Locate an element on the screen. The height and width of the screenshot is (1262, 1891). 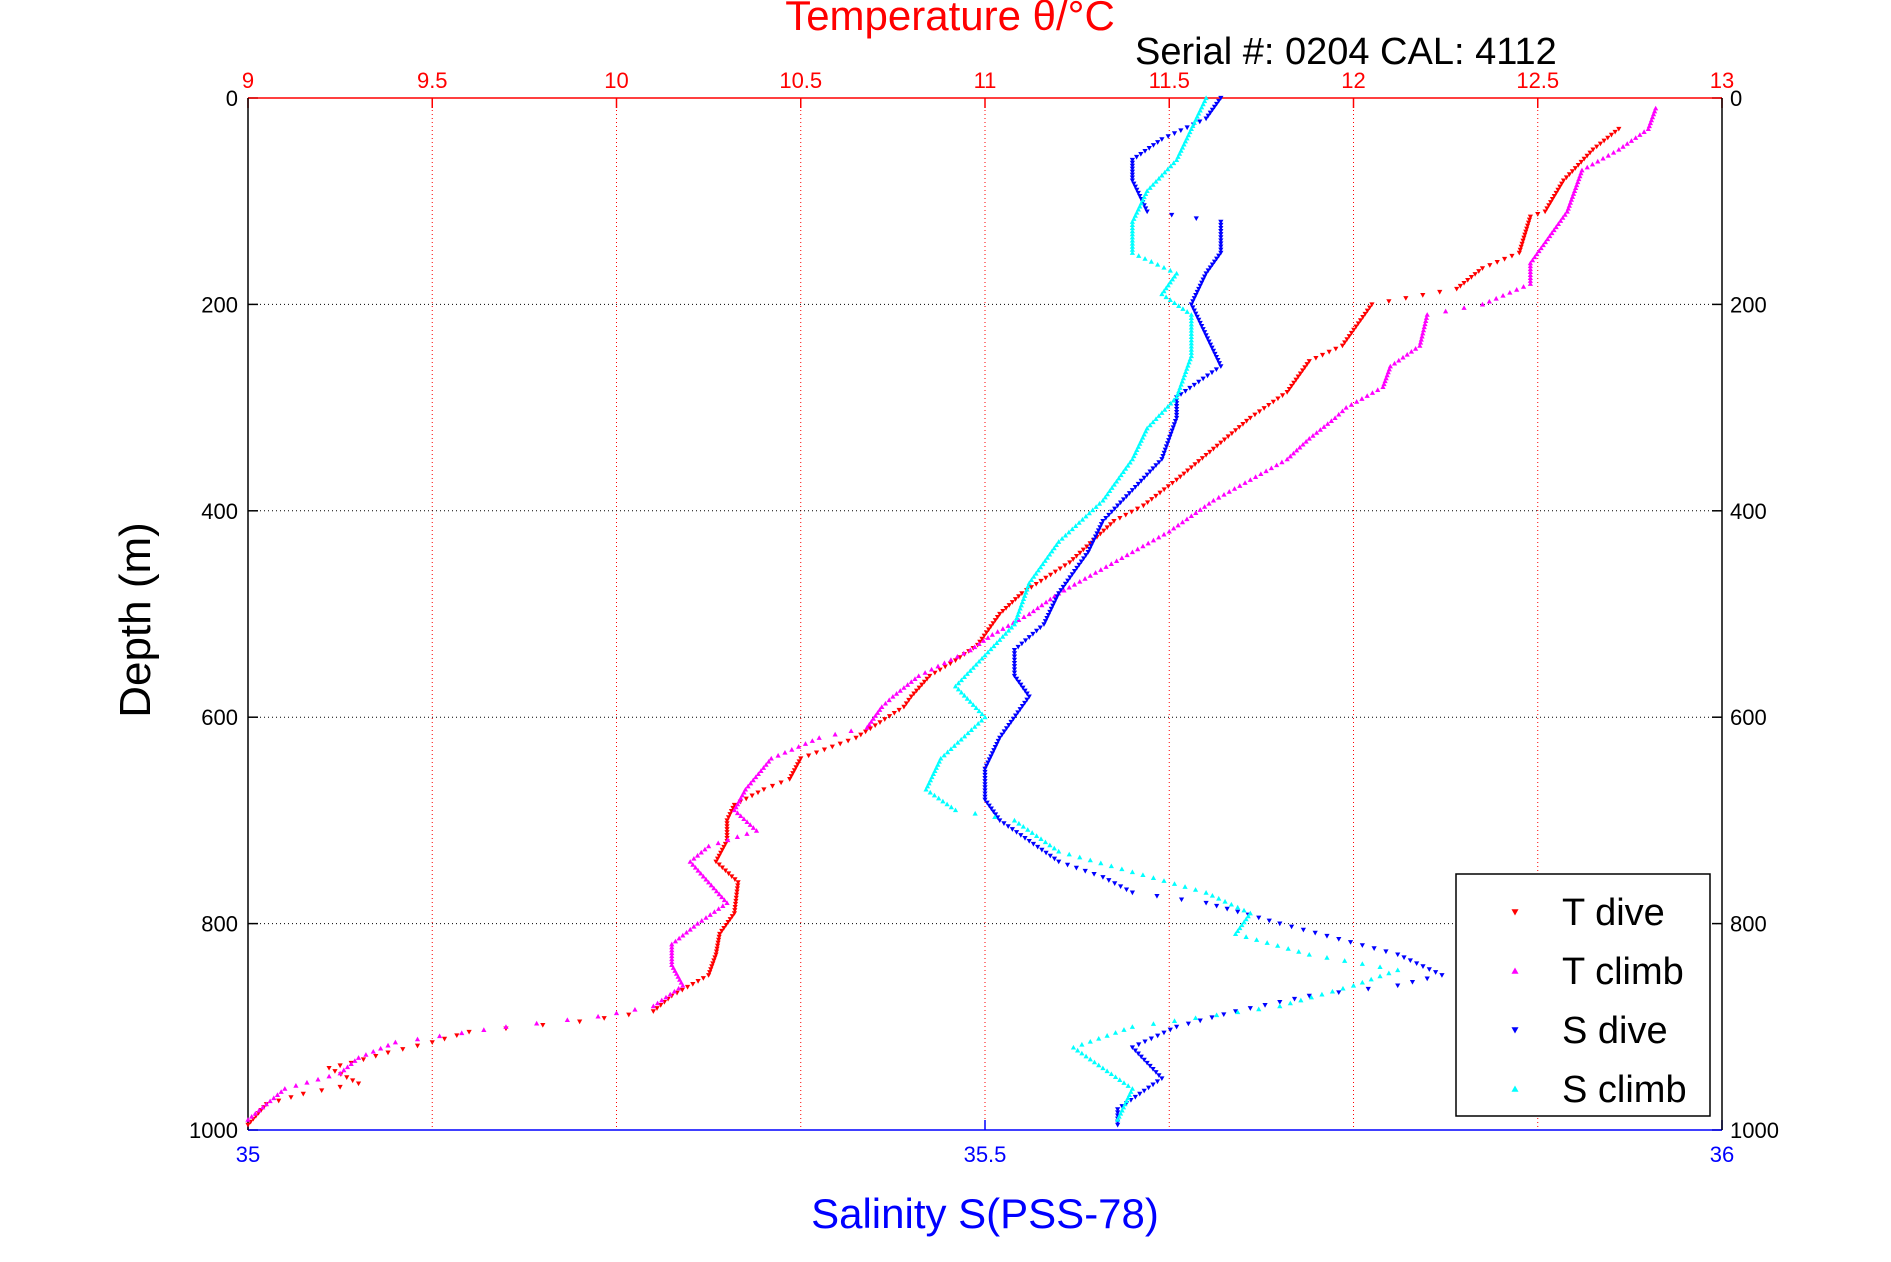
tick-label-temp: 10.5 is located at coordinates (800, 80).